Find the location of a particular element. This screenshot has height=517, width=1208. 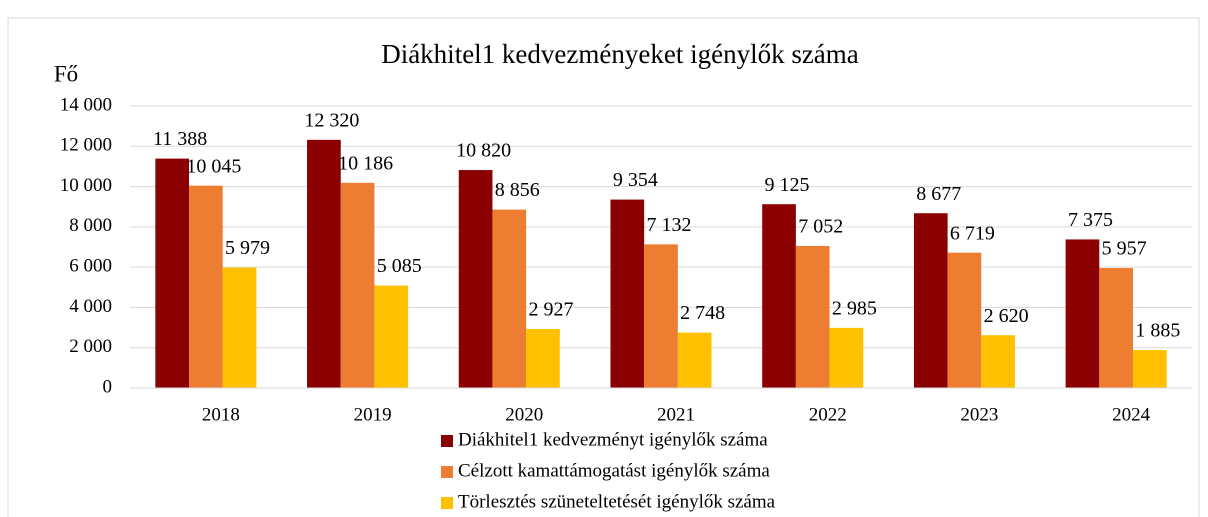

data-label: 11 388 is located at coordinates (180, 139).